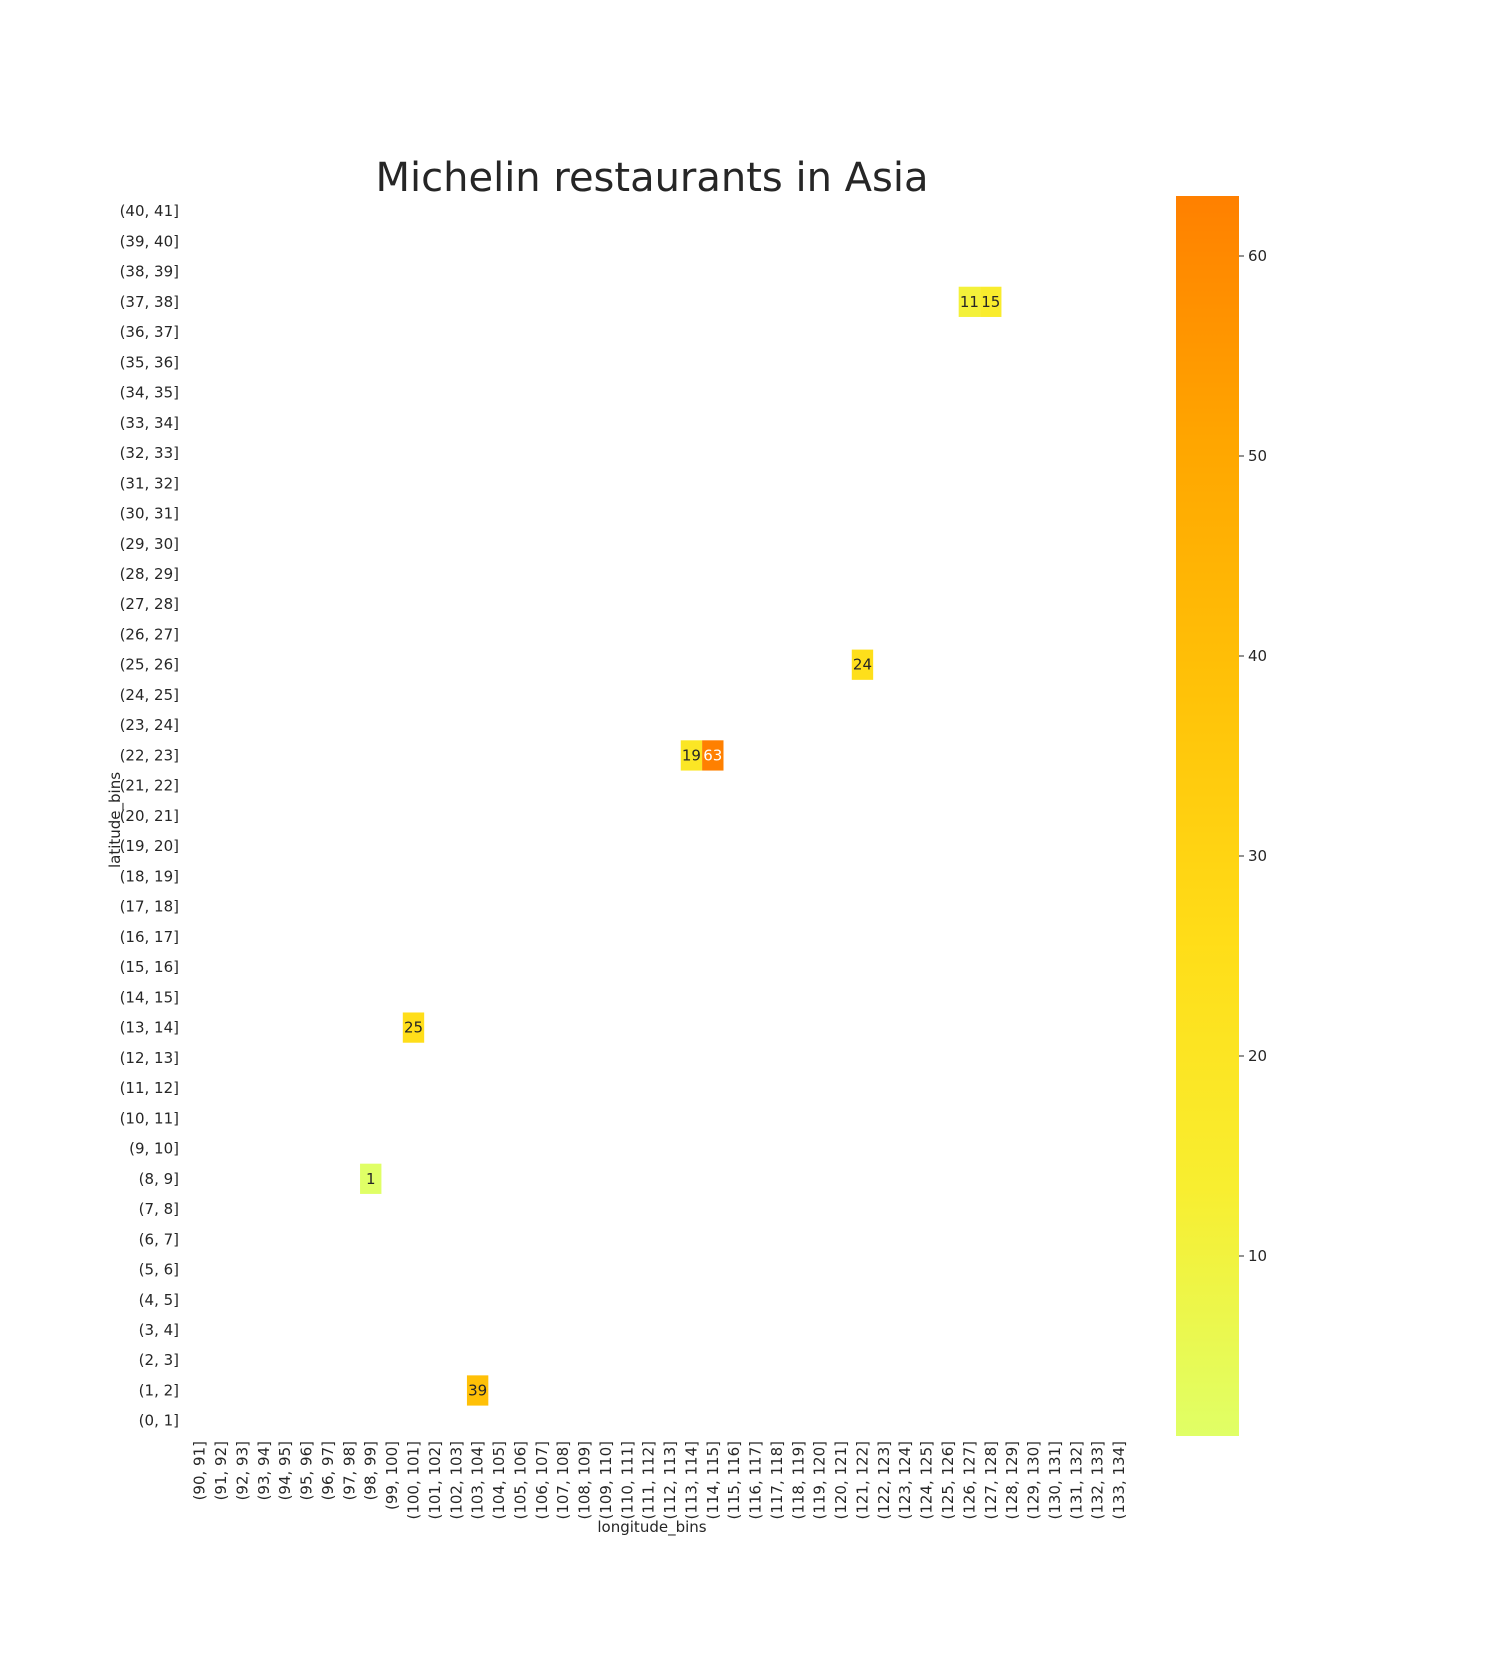  Describe the element at coordinates (713, 1480) in the screenshot. I see `x-tick-label: (114, 115]` at that location.